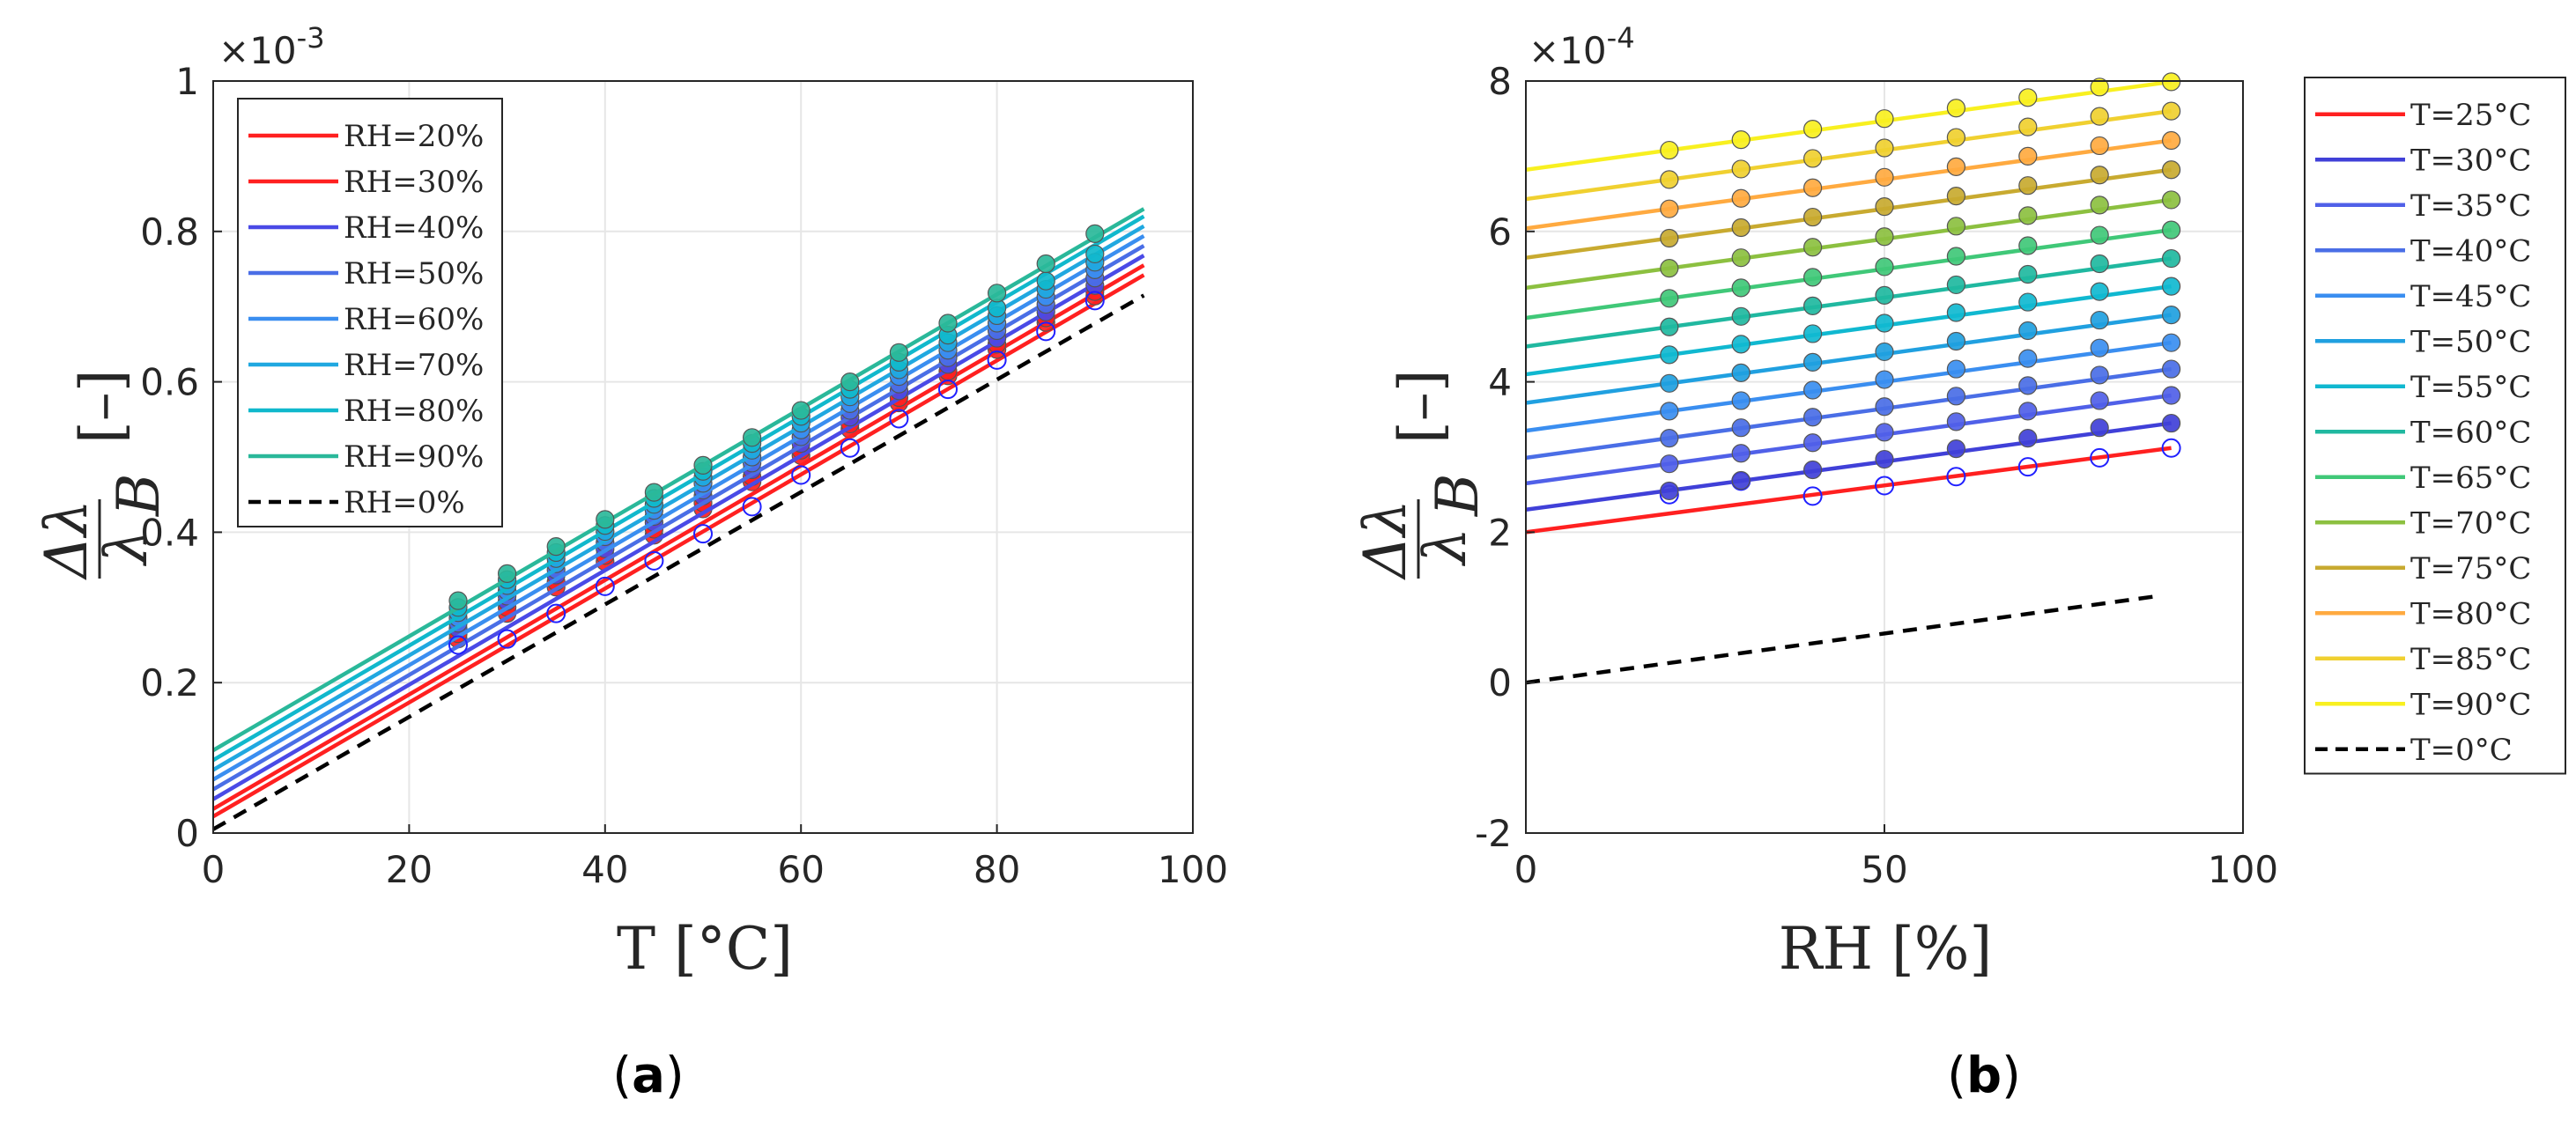 The width and height of the screenshot is (2576, 1121). What do you see at coordinates (170, 532) in the screenshot?
I see `y-tick-label: 0.4` at bounding box center [170, 532].